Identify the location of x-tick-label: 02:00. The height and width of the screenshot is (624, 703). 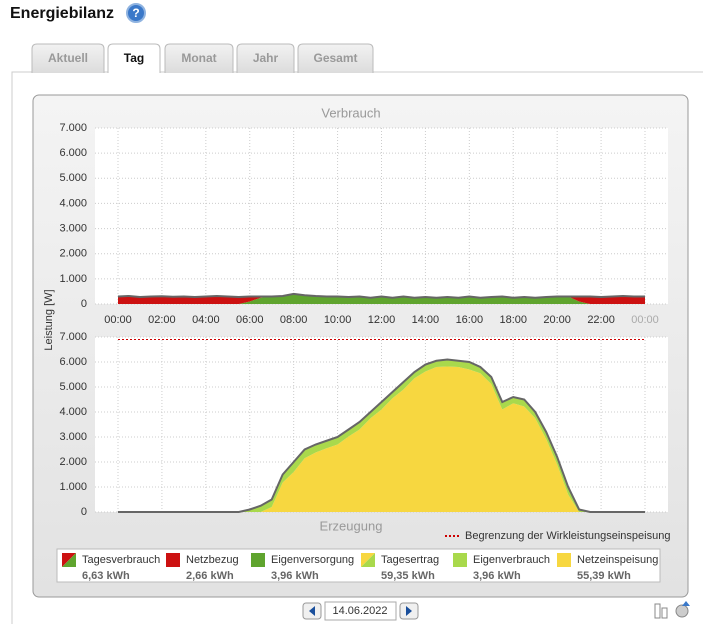
(162, 320).